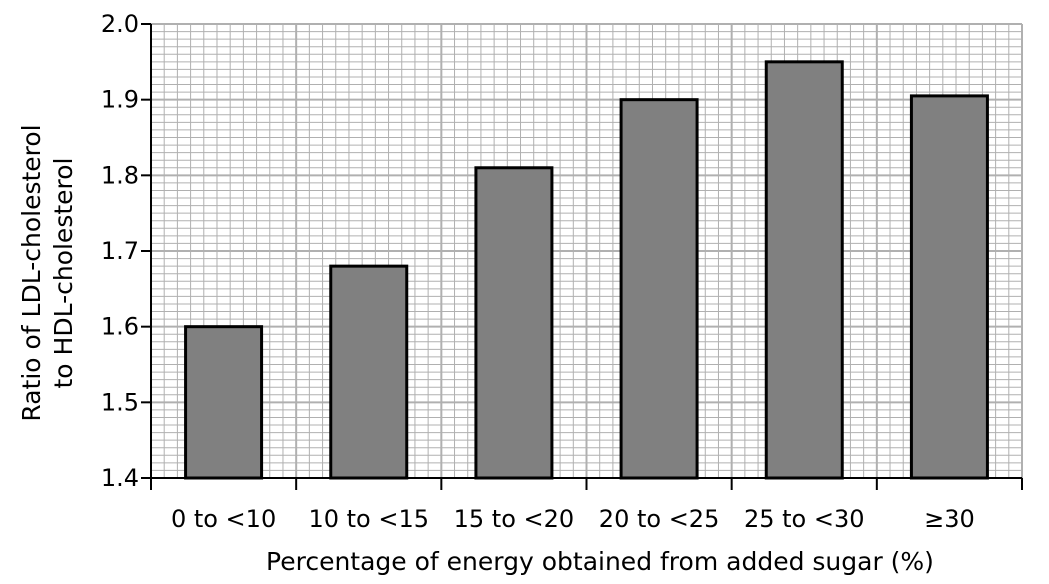 Image resolution: width=1049 pixels, height=584 pixels. I want to click on x-tick-label: 10 to <15, so click(368, 519).